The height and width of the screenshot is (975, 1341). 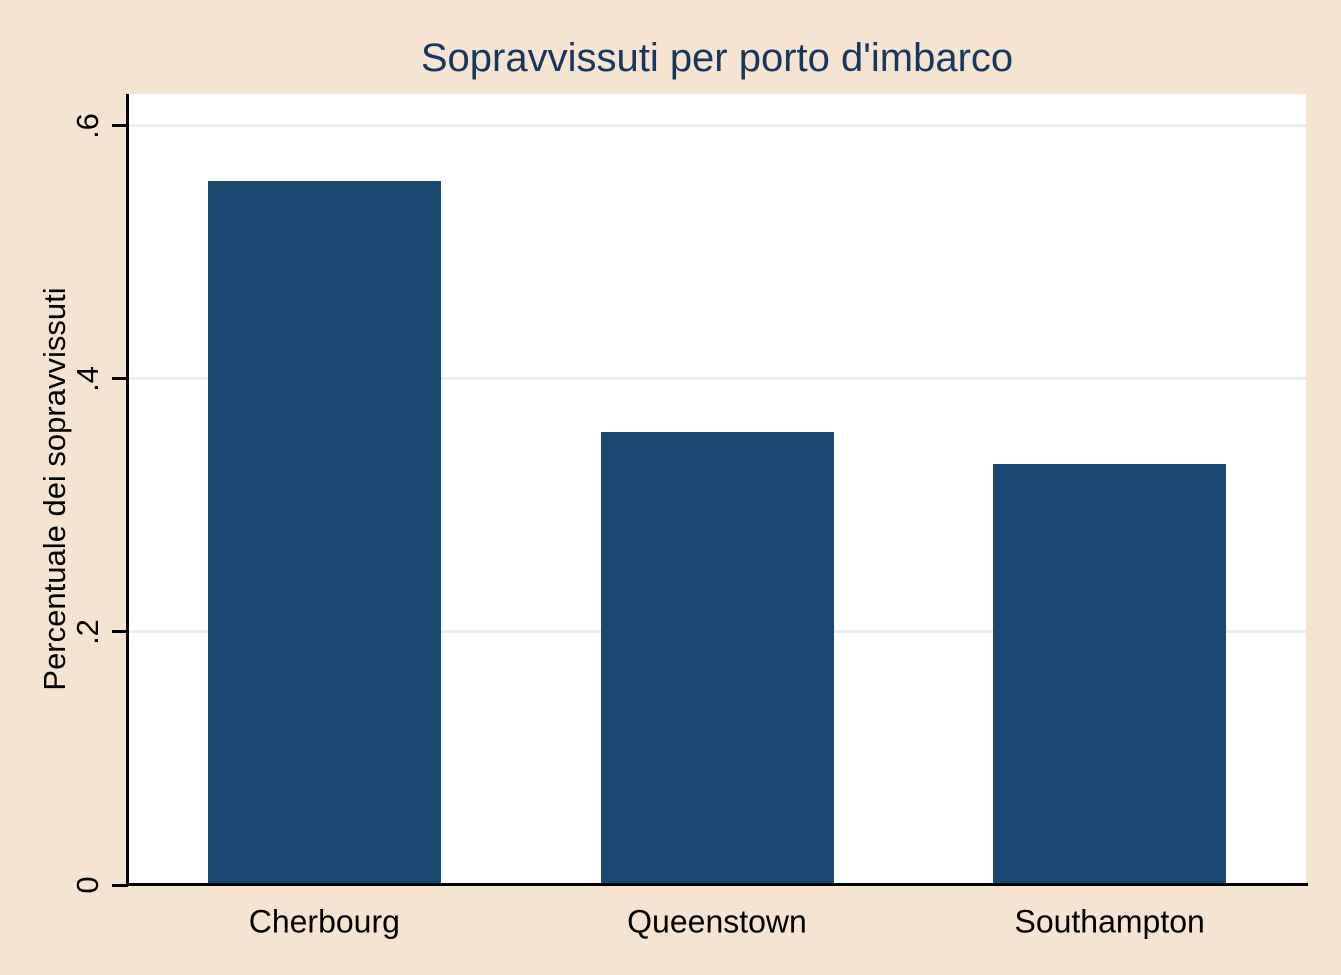 What do you see at coordinates (54, 489) in the screenshot?
I see `y-axis-title: Percentuale dei sopravvissuti` at bounding box center [54, 489].